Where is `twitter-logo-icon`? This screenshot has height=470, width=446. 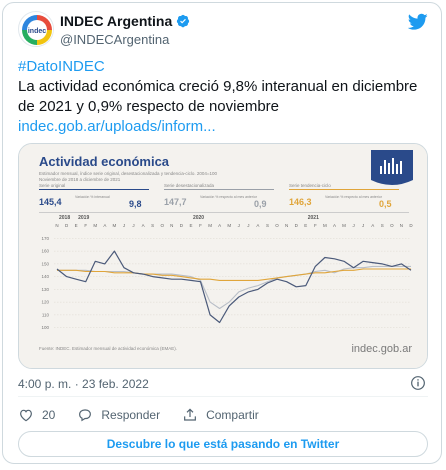
twitter-logo-icon is located at coordinates (418, 22).